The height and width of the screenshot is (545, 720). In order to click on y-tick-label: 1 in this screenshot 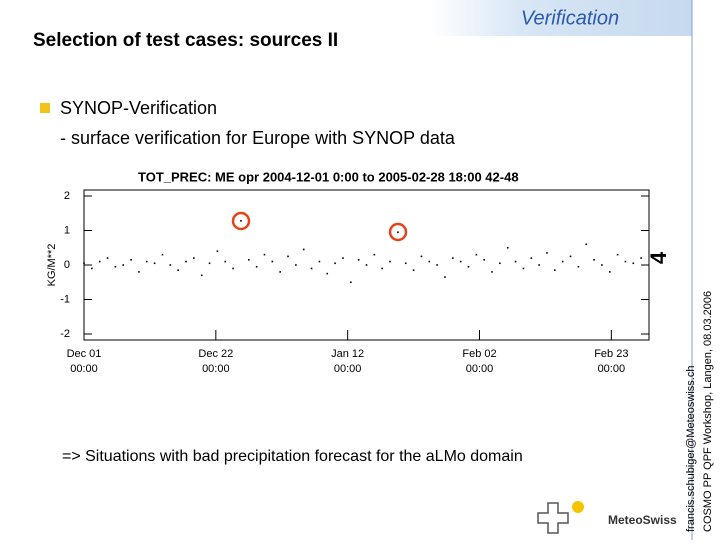, I will do `click(67, 230)`.